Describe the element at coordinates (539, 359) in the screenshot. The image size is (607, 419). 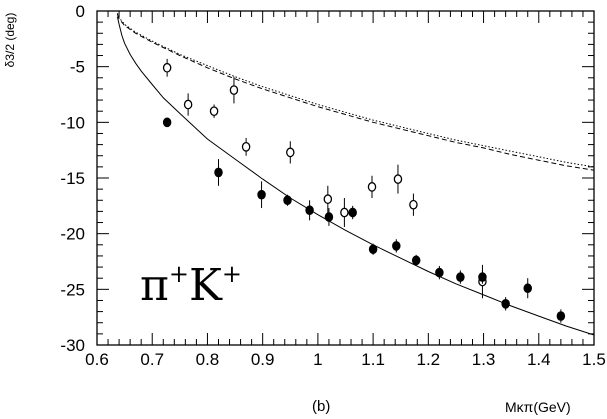
I see `x-tick-label: 1.4` at that location.